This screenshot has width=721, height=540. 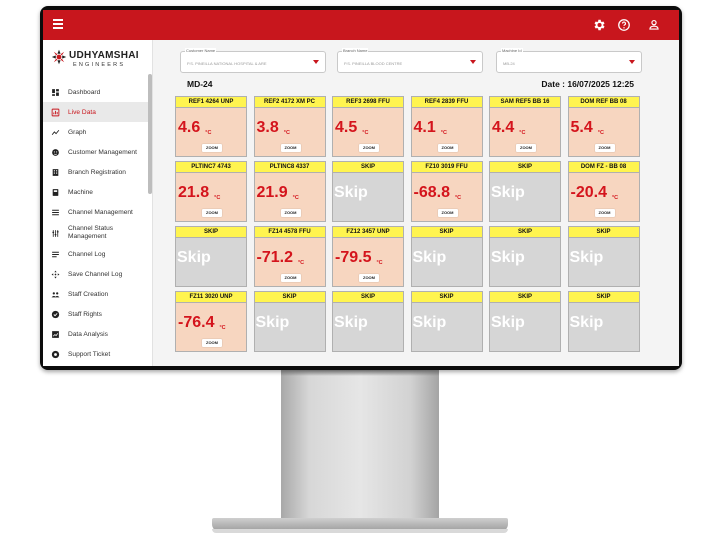 I want to click on monitor-stand, so click(x=360, y=448).